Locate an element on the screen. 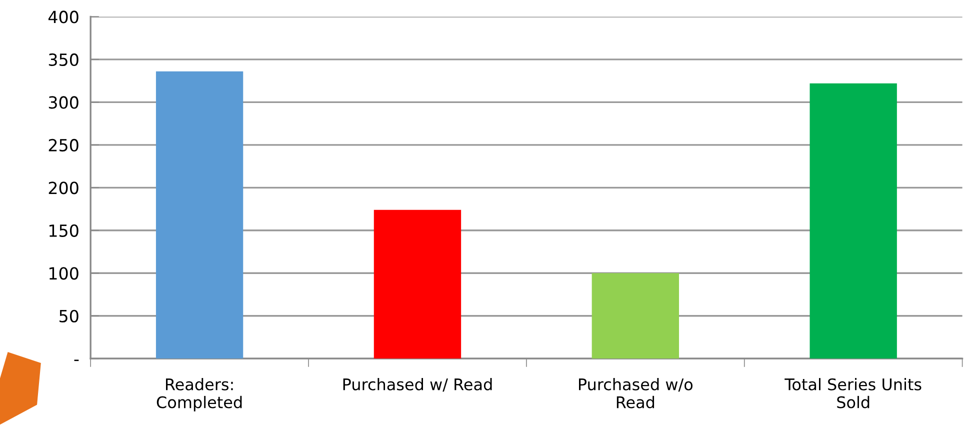 The height and width of the screenshot is (440, 974). y-tick-label: 400 is located at coordinates (63, 17).